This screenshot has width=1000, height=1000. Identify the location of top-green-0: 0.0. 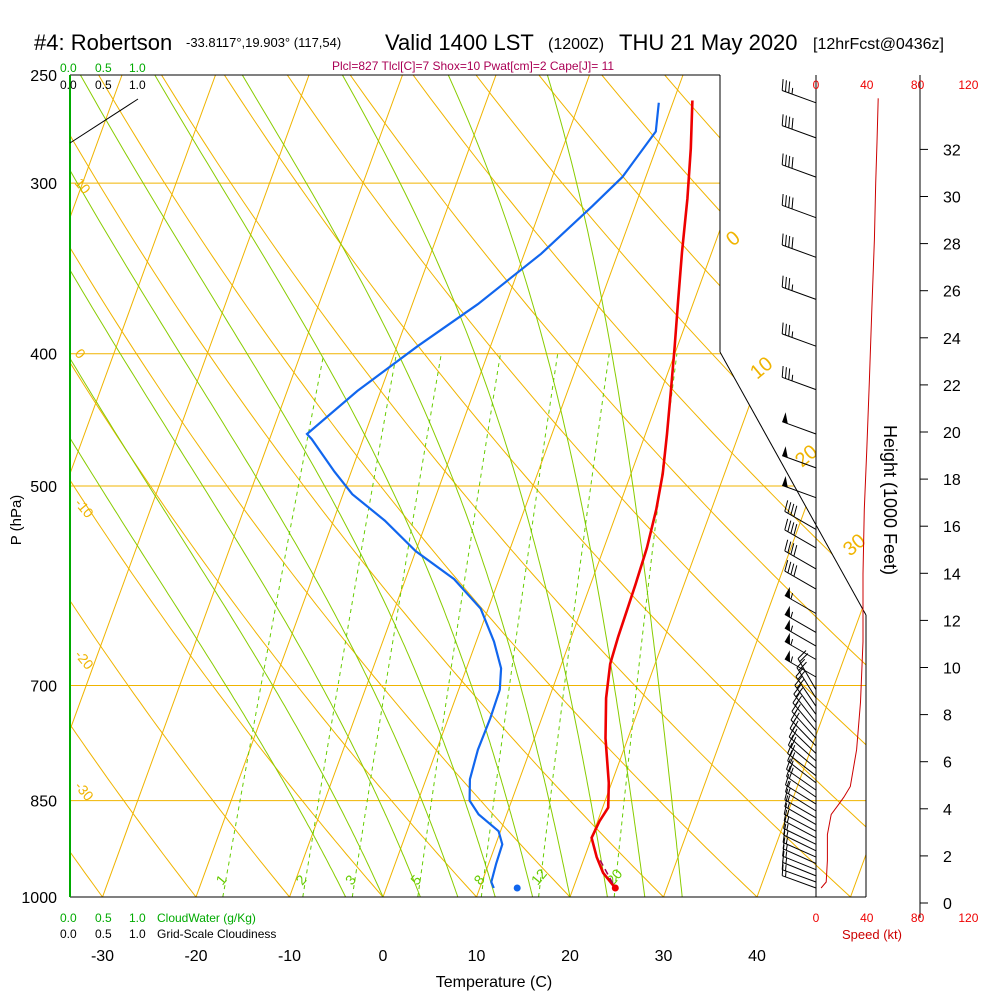
(68, 68).